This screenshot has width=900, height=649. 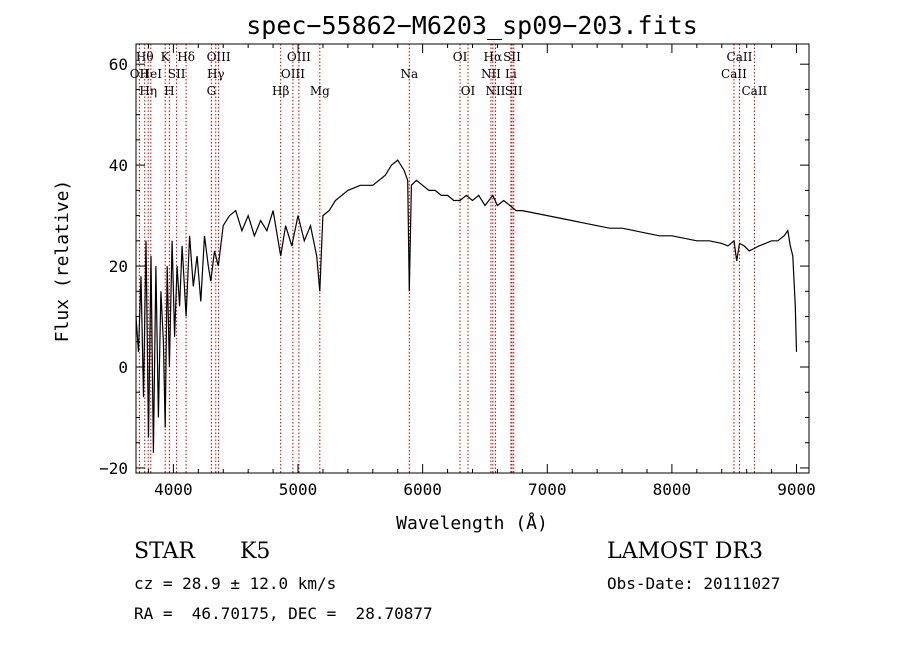 What do you see at coordinates (472, 25) in the screenshot?
I see `chart-title: spec−55862−M6203_sp09−203.fits` at bounding box center [472, 25].